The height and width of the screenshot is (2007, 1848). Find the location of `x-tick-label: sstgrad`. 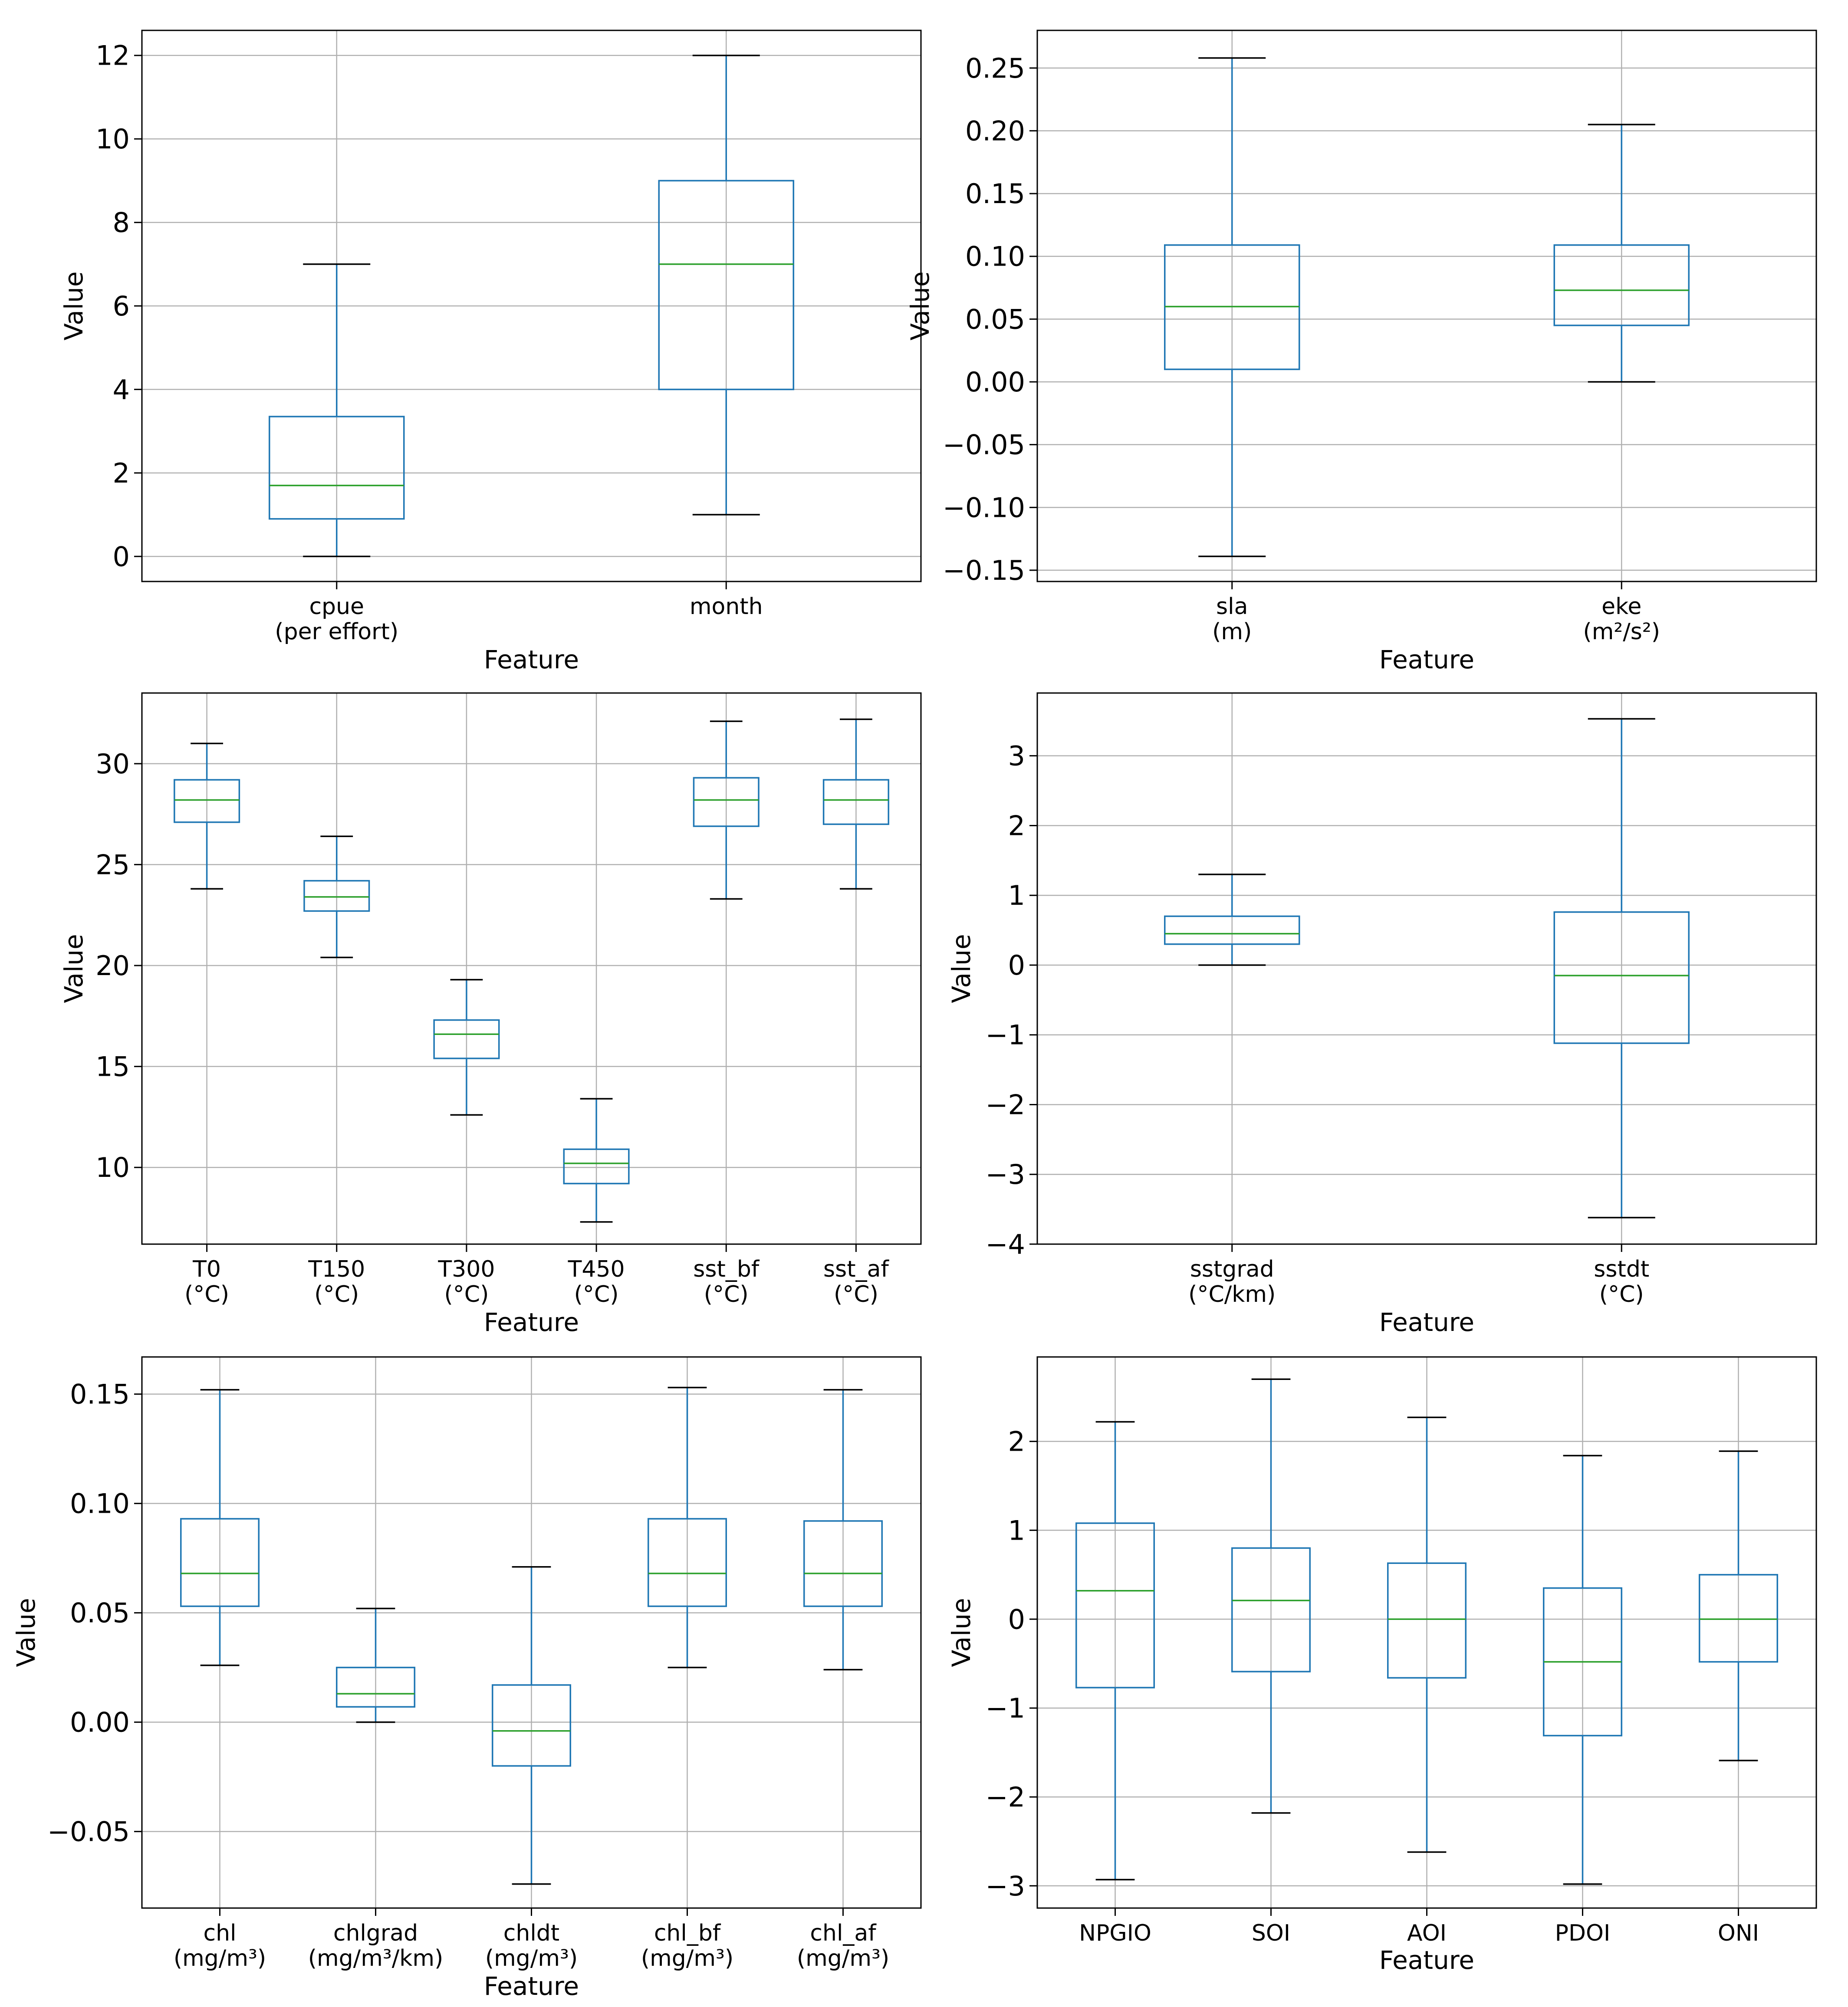

x-tick-label: sstgrad is located at coordinates (1232, 1269).